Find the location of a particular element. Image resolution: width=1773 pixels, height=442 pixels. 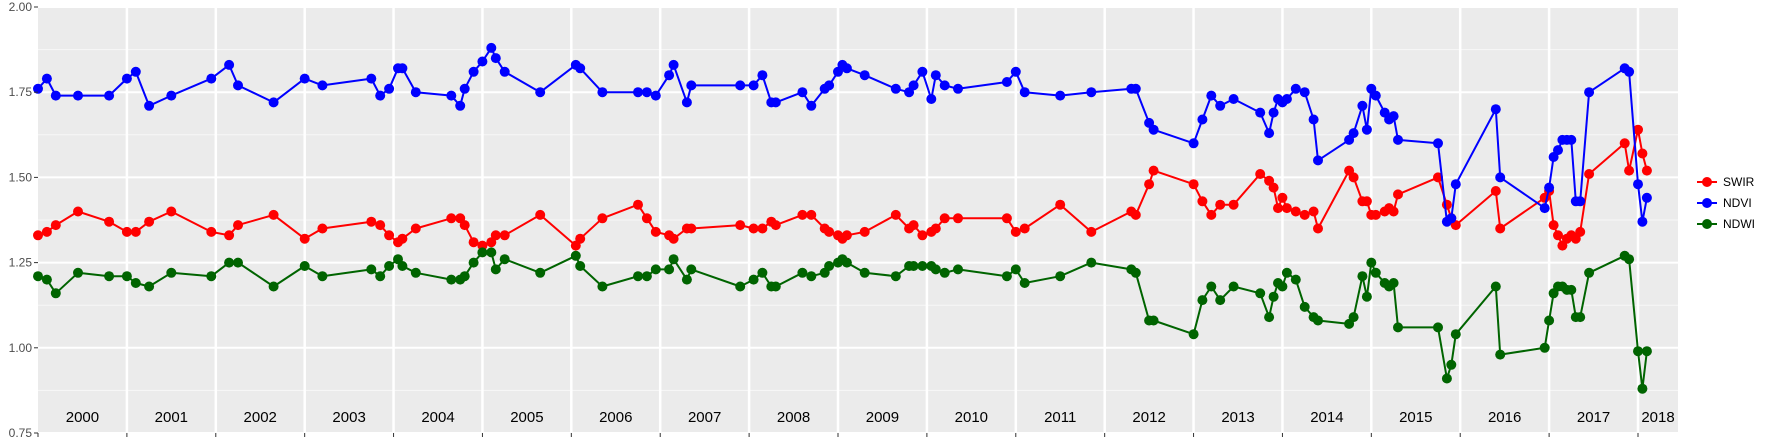

year-label: 2008 is located at coordinates (793, 417).